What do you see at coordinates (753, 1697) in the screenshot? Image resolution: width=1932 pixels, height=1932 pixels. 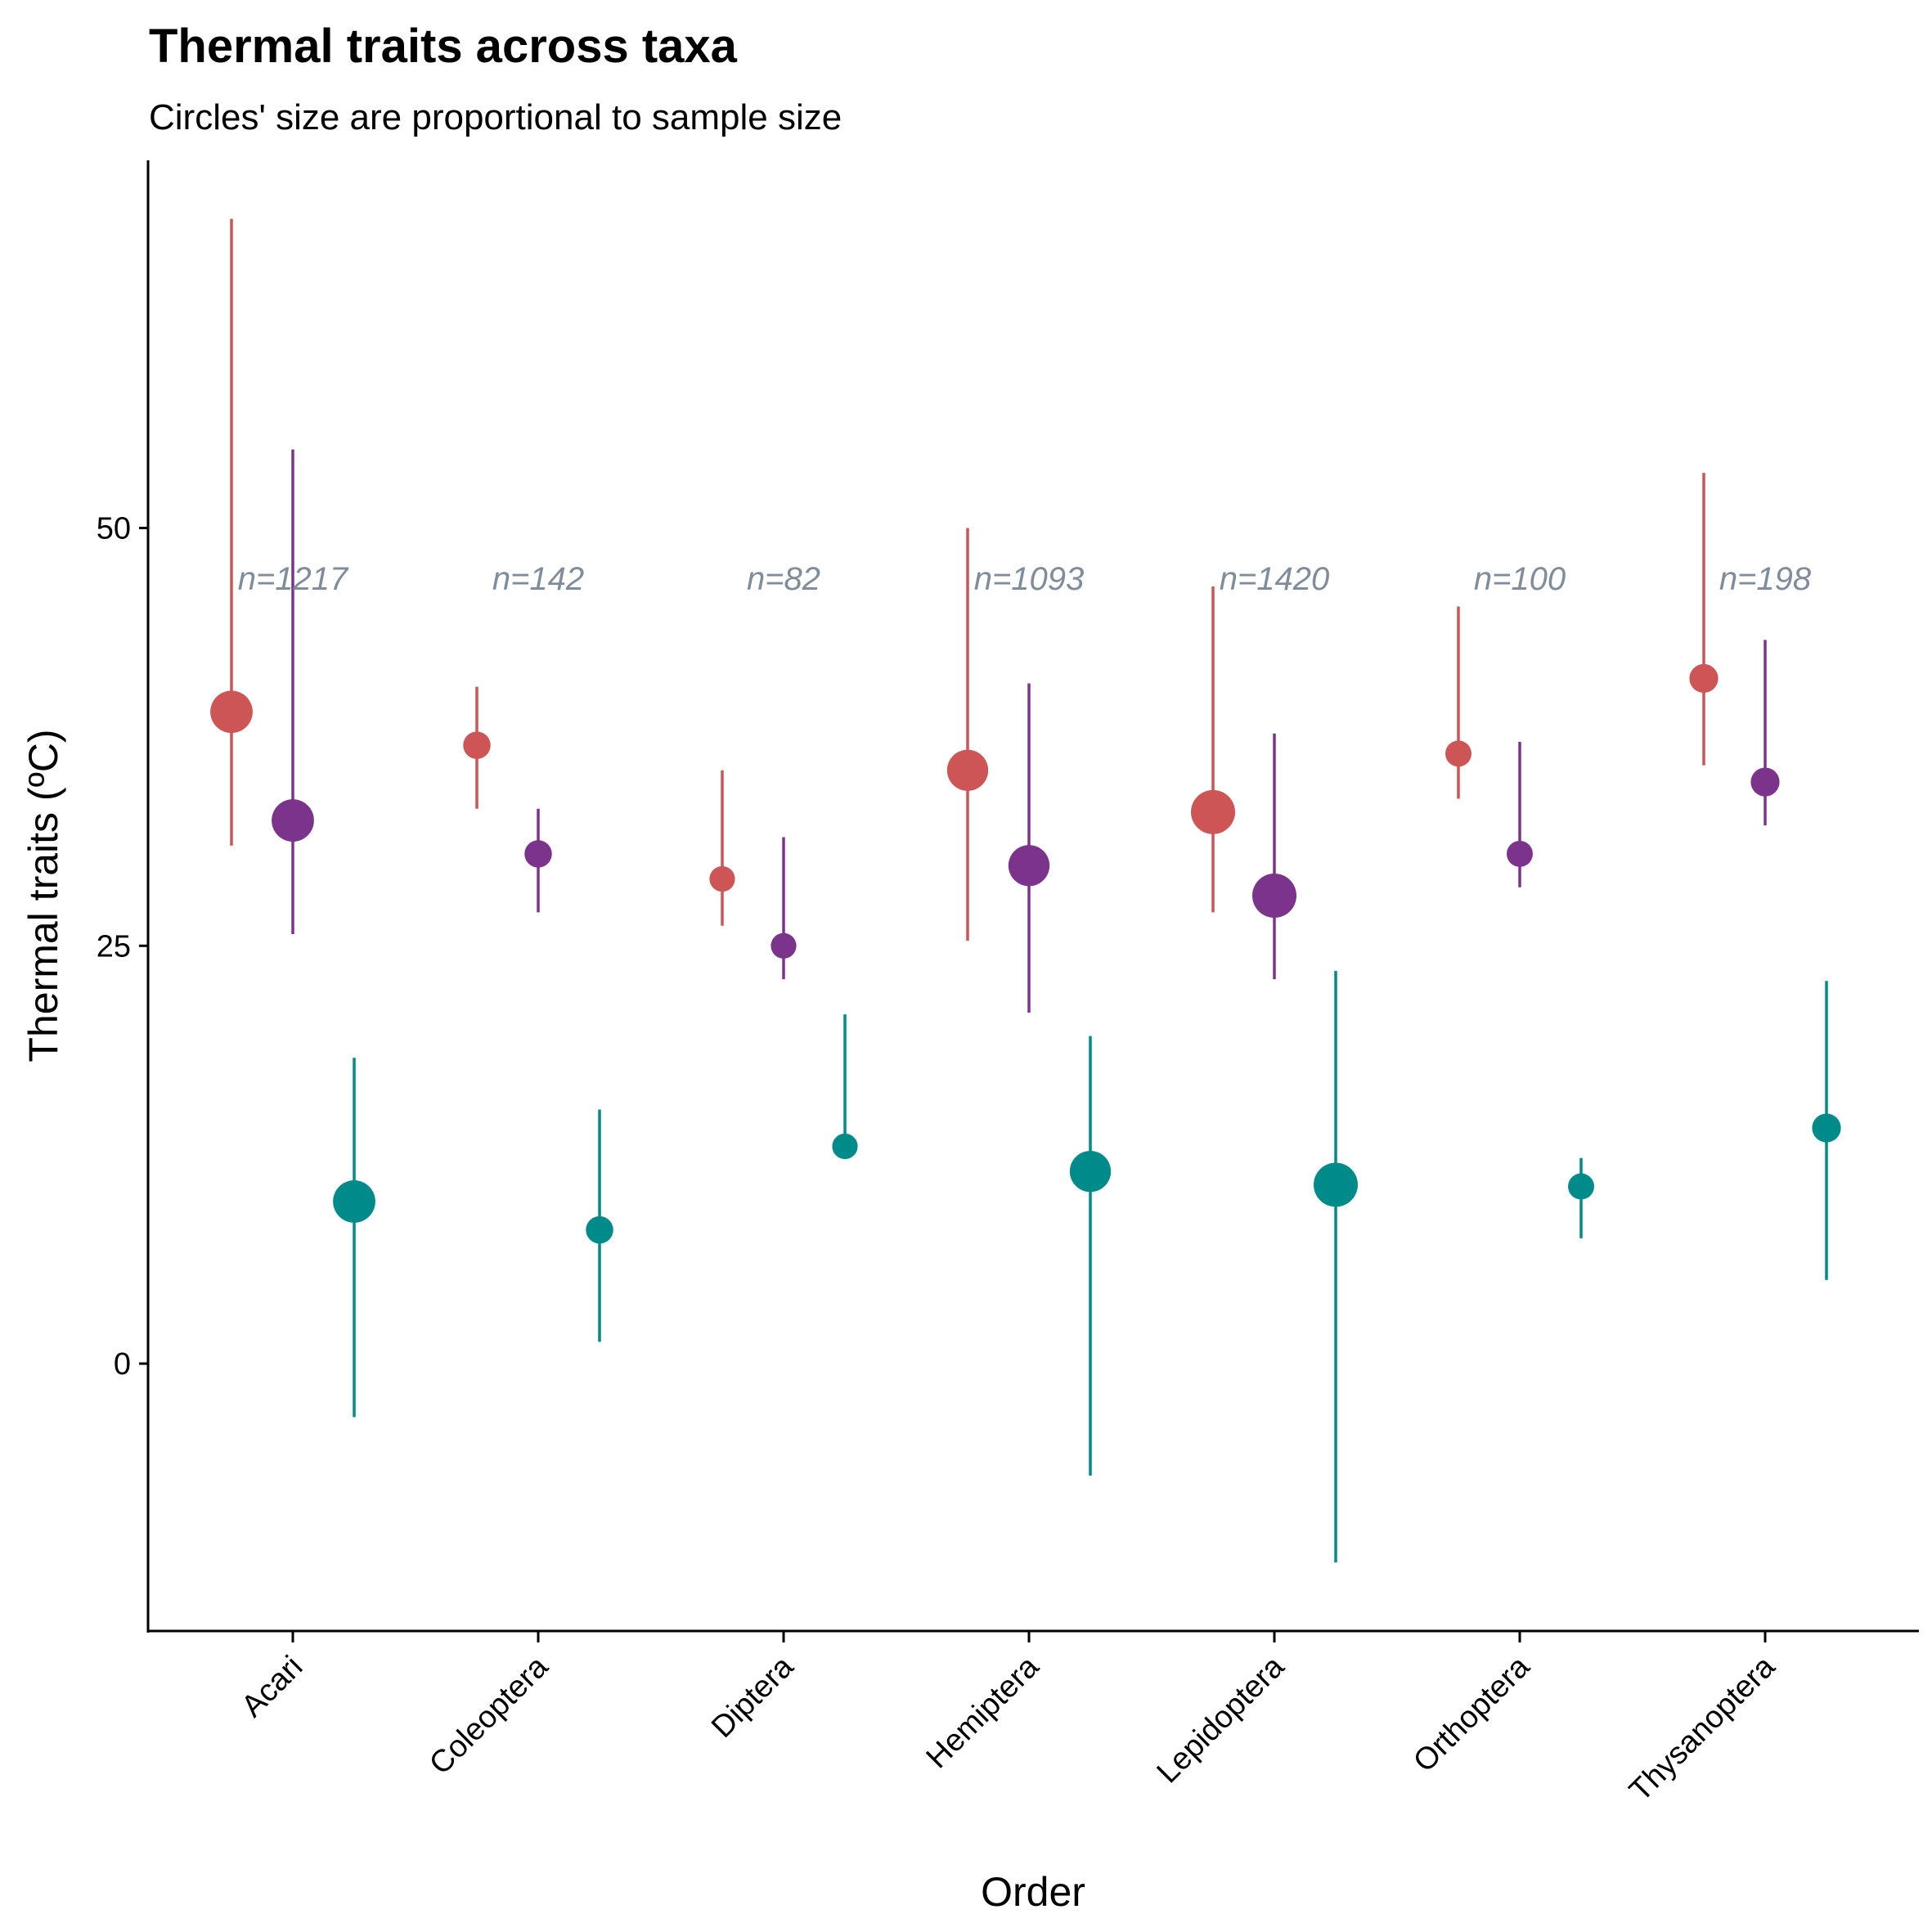 I see `x-tick-label: Diptera` at bounding box center [753, 1697].